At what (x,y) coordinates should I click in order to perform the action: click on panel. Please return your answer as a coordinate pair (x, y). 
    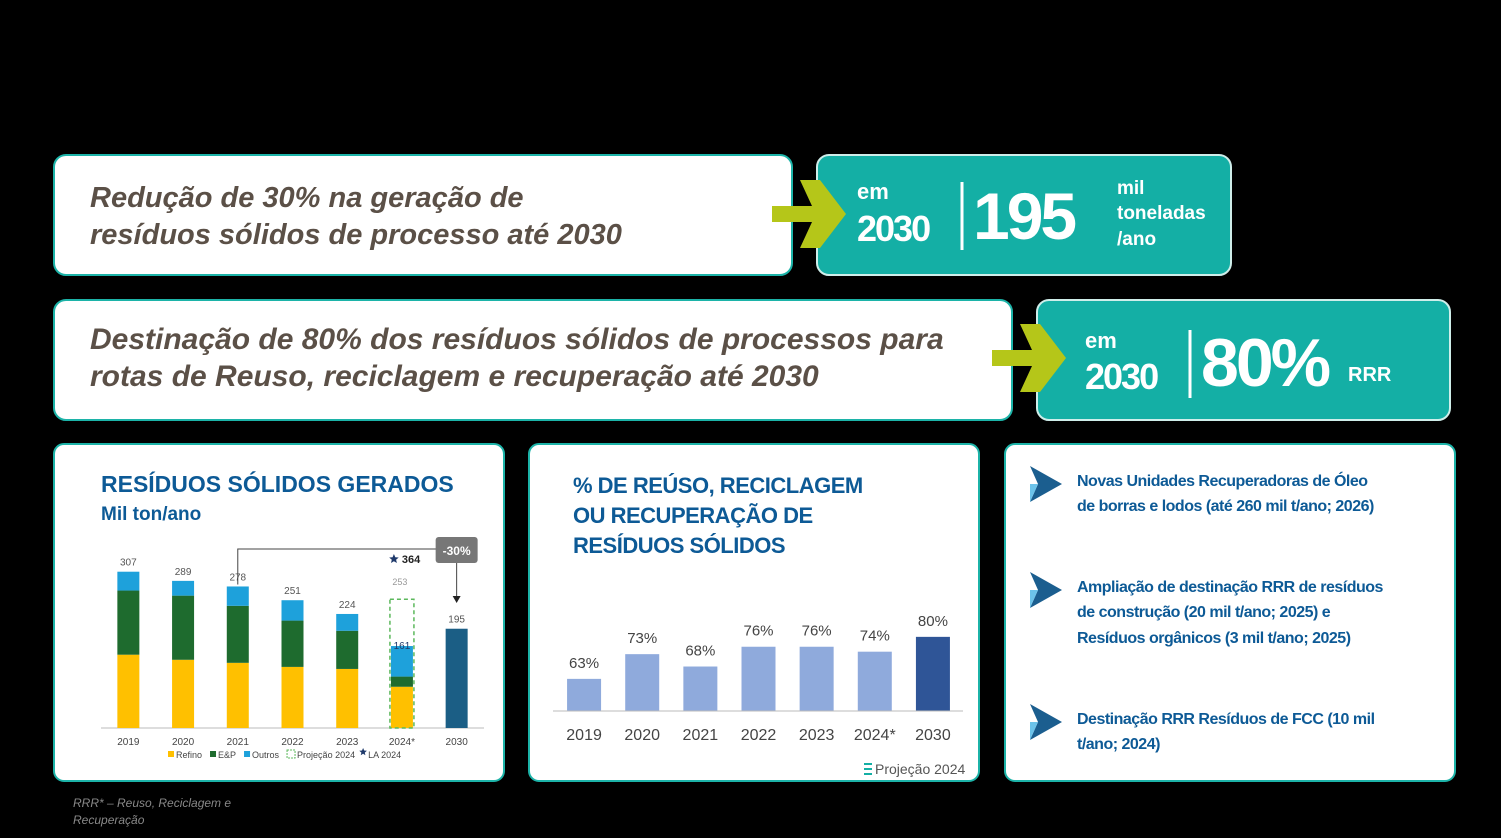
    Looking at the image, I should click on (1230, 612).